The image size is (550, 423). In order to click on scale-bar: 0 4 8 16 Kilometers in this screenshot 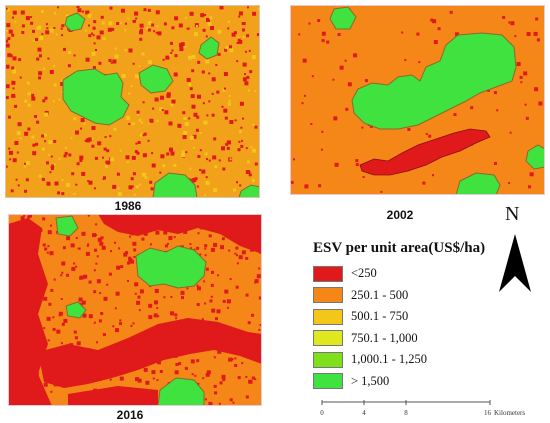, I will do `click(422, 408)`.